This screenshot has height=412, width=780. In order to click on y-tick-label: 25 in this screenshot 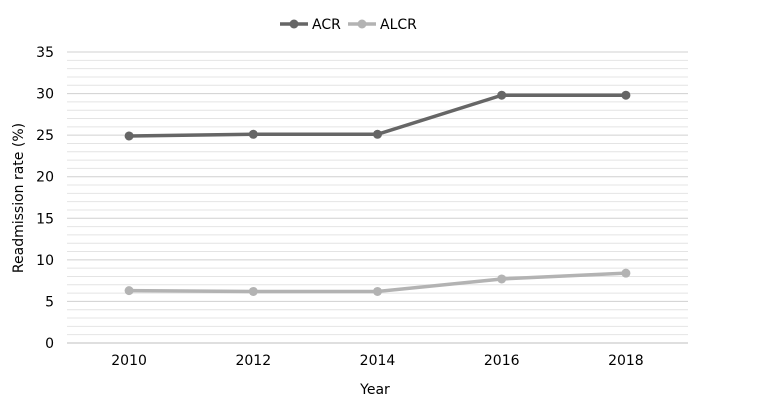, I will do `click(45, 136)`.